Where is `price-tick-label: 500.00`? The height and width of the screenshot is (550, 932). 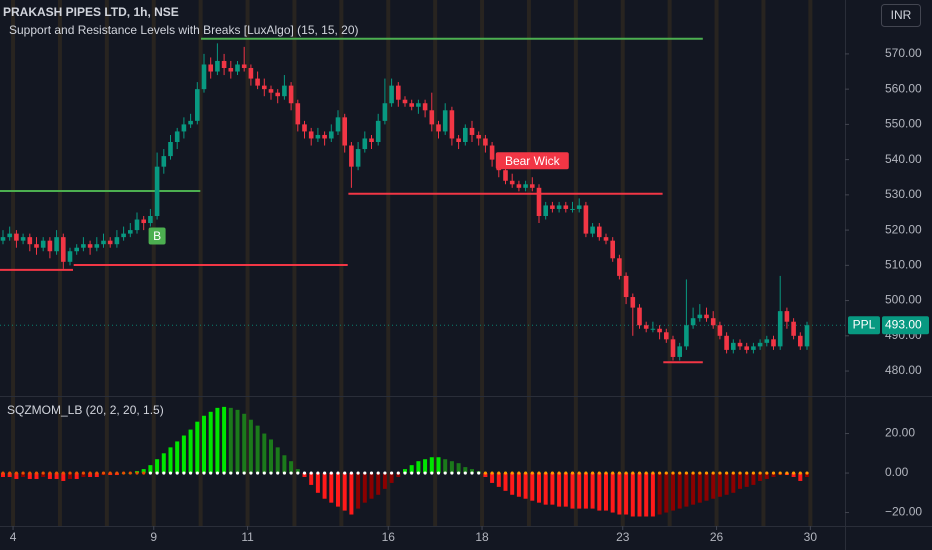
price-tick-label: 500.00 is located at coordinates (903, 300).